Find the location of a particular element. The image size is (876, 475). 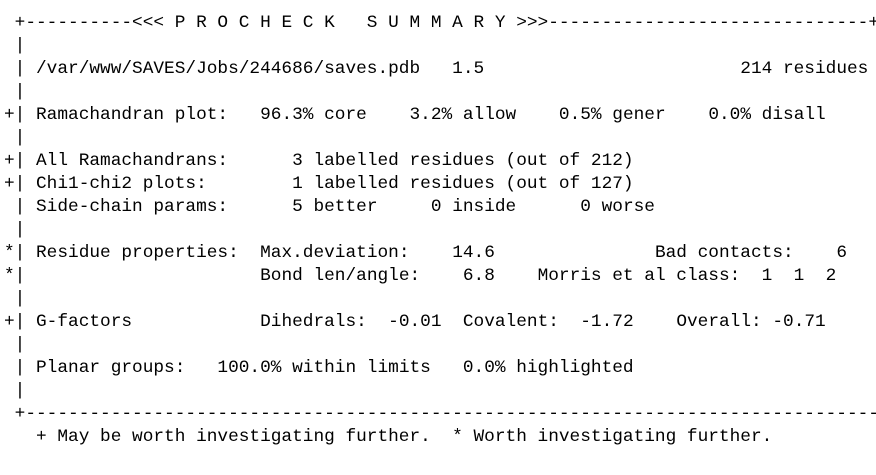

g-factors-label: G-factors is located at coordinates (142, 322).